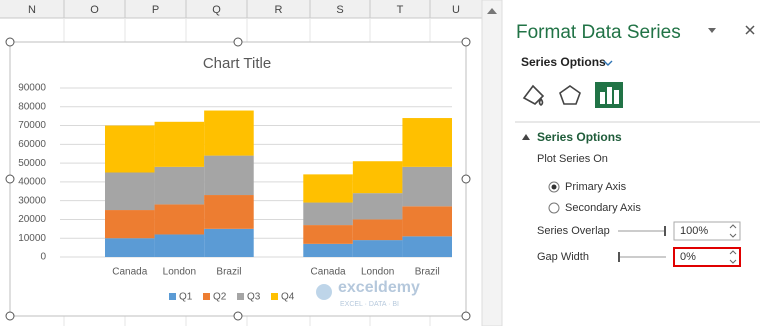 This screenshot has width=766, height=326. Describe the element at coordinates (186, 297) in the screenshot. I see `legend-label: Q1` at that location.